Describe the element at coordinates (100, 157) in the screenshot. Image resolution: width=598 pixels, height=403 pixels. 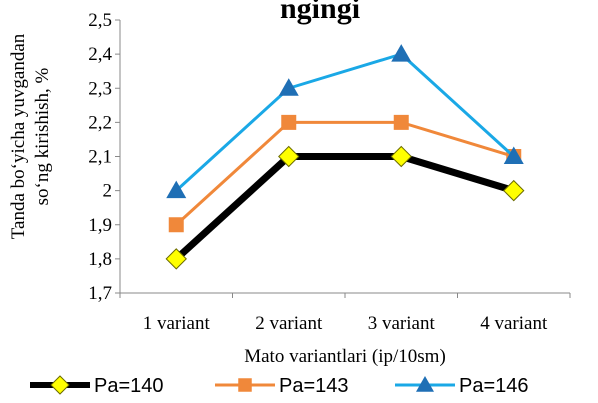
I see `y-tick-label: 2,1` at that location.